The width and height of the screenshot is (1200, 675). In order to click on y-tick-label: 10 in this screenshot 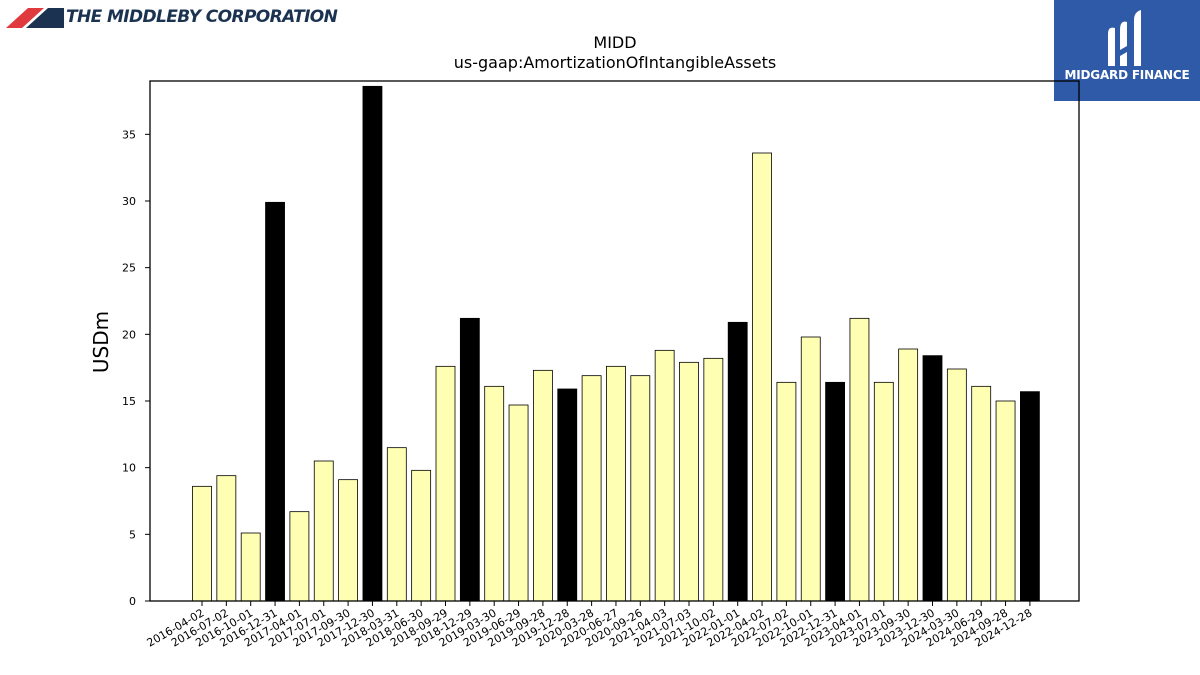, I will do `click(129, 468)`.